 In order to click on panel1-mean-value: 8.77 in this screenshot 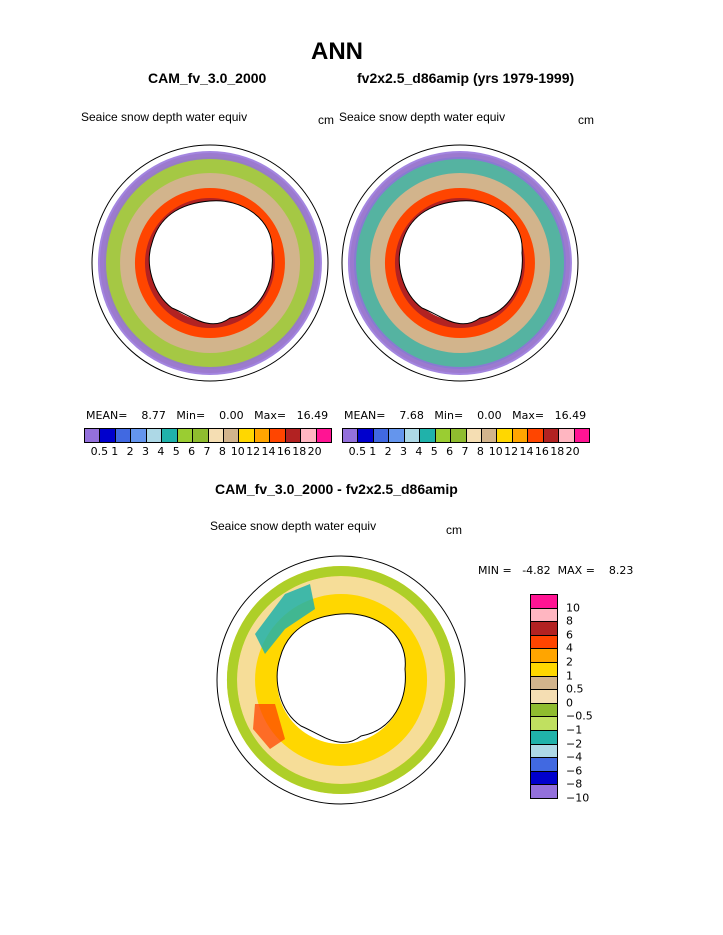, I will do `click(153, 415)`.